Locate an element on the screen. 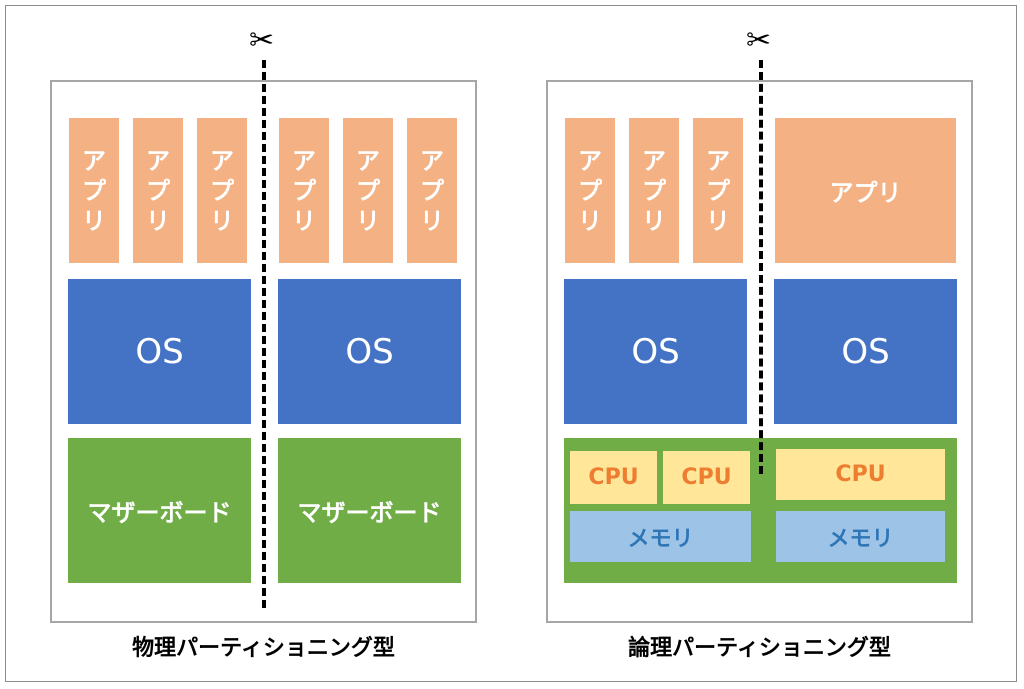 The height and width of the screenshot is (689, 1024). caption-physical: 物理パーティショニング型 is located at coordinates (263, 648).